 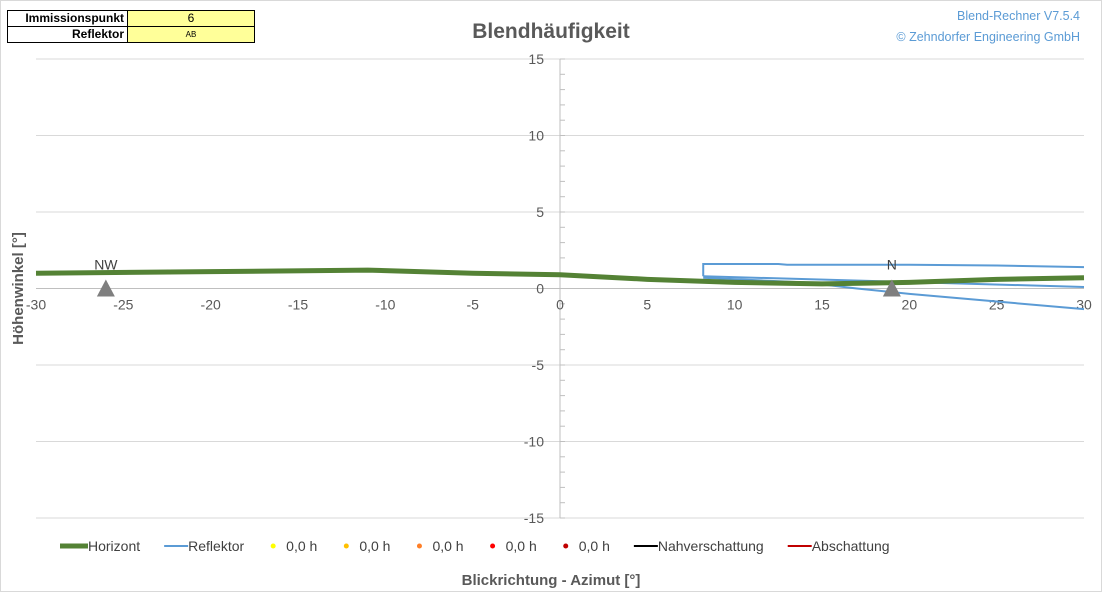 What do you see at coordinates (988, 37) in the screenshot?
I see `brand-copyright: © Zehndorfer Engineering GmbH` at bounding box center [988, 37].